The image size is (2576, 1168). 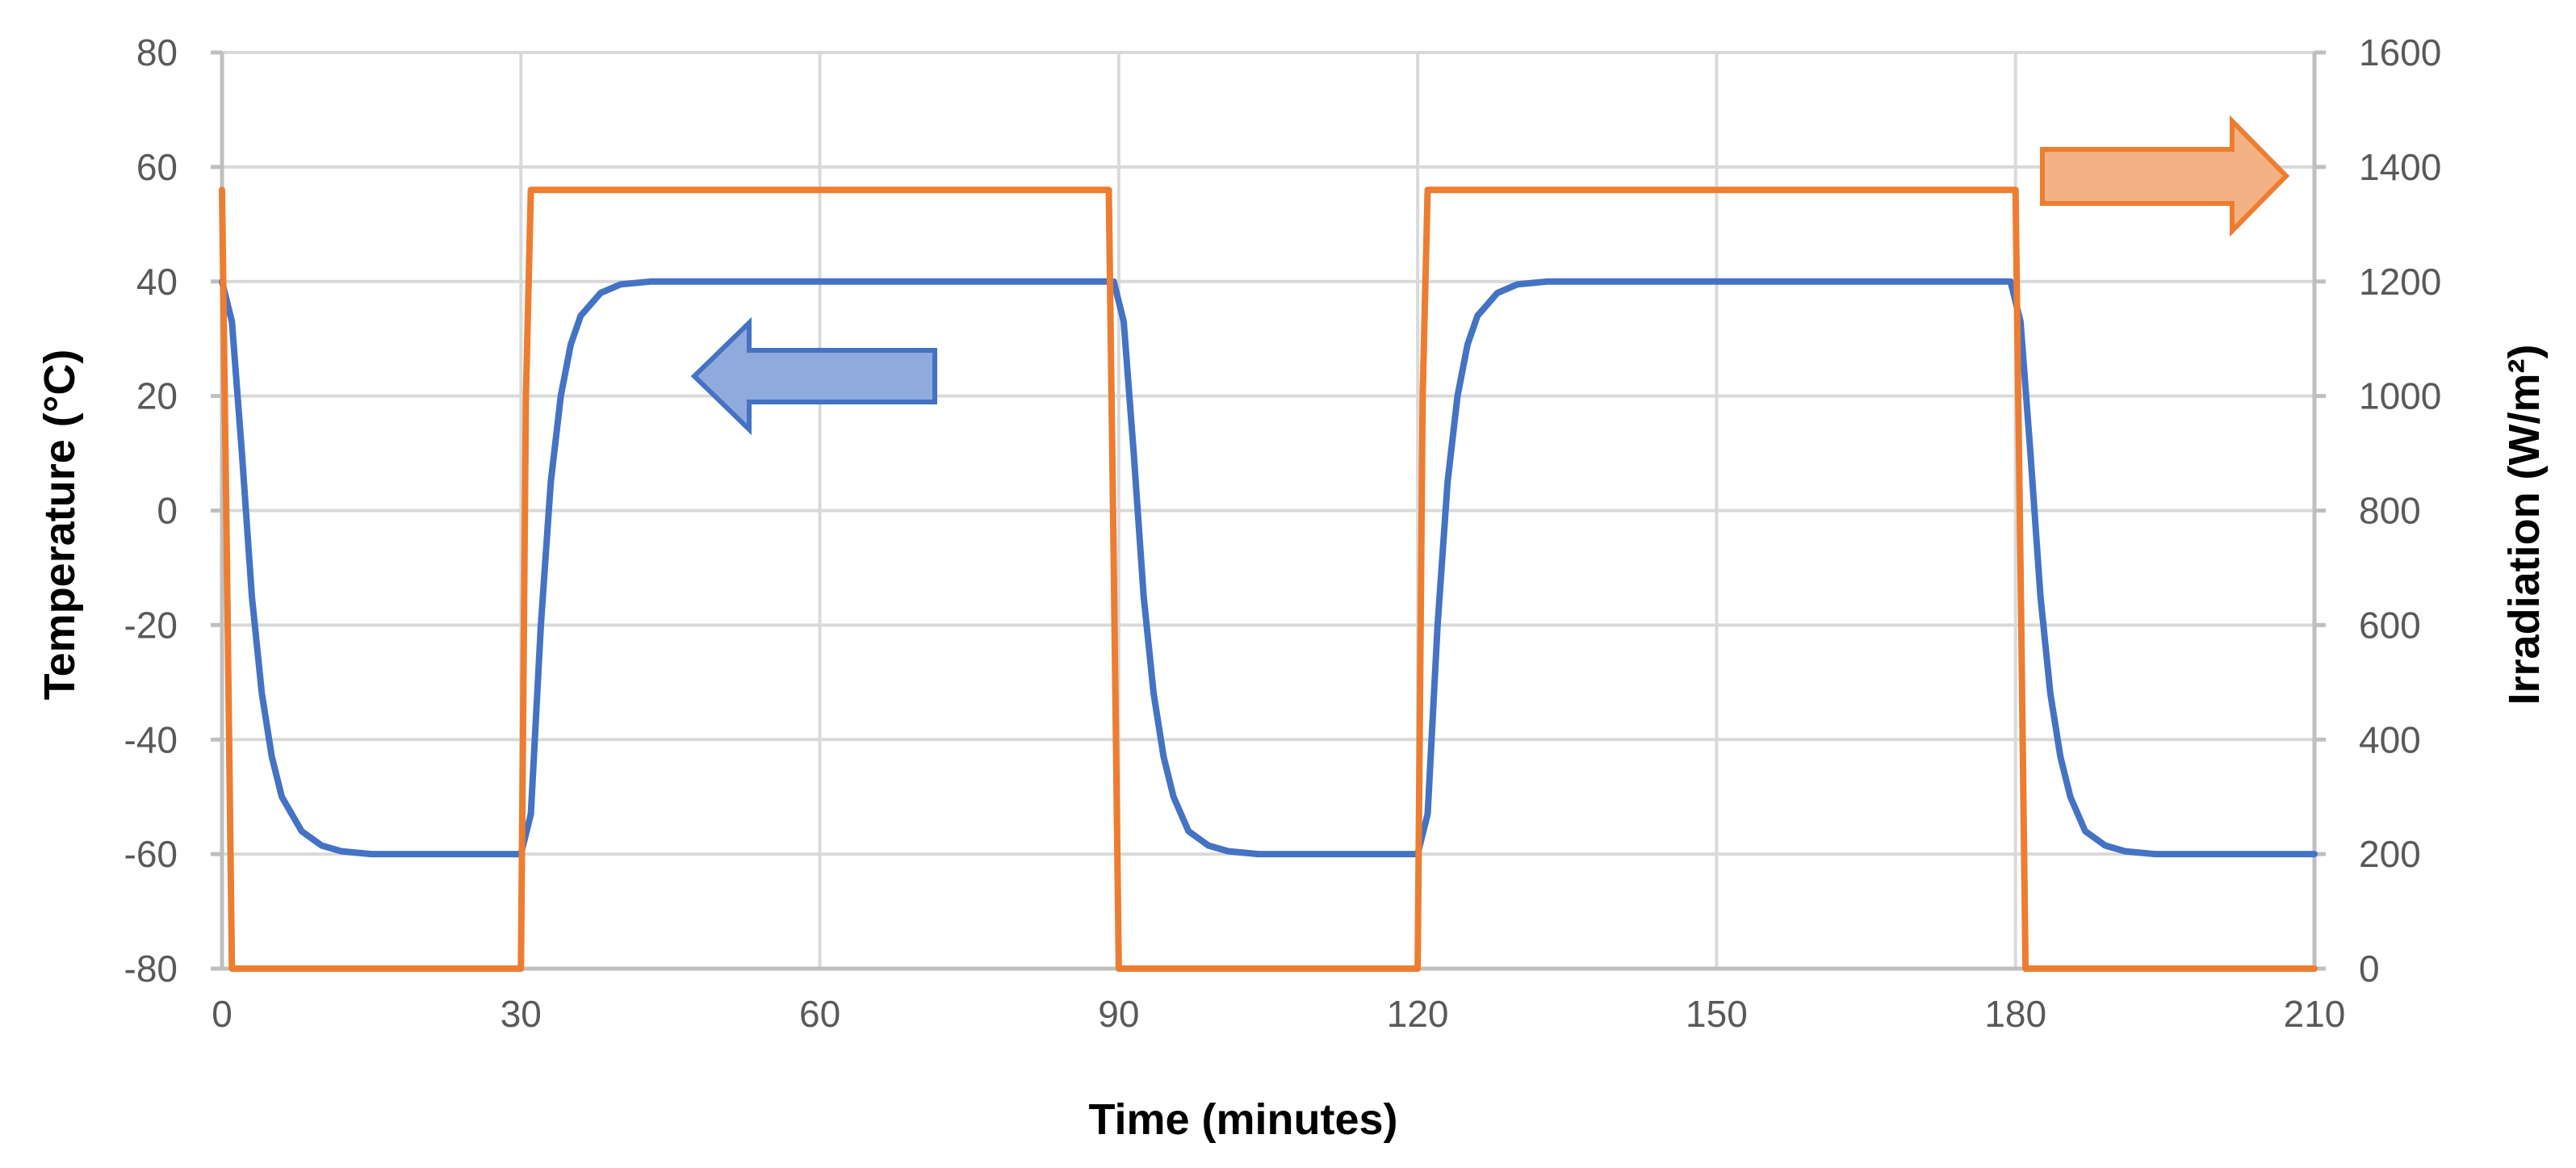 I want to click on y-tick-label: 0, so click(x=167, y=511).